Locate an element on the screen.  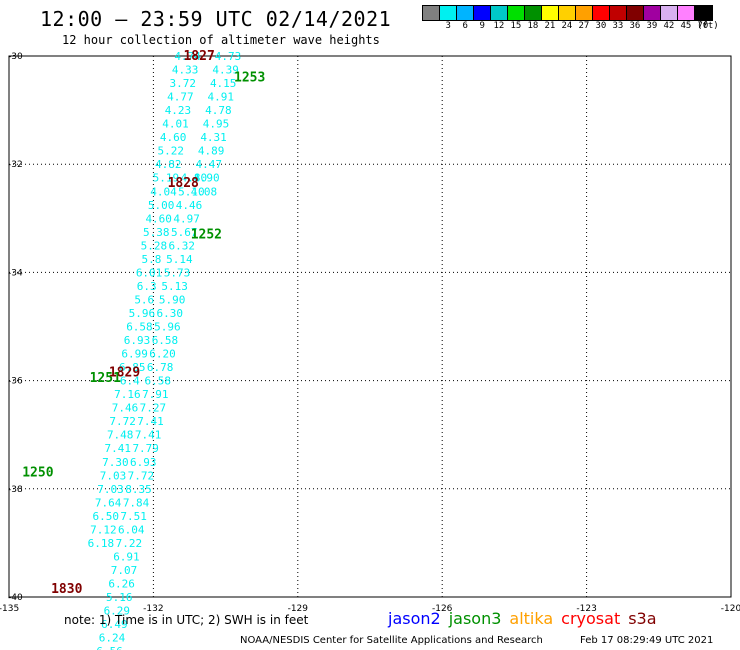
swh-point: 5.13 is located at coordinates (174, 286).